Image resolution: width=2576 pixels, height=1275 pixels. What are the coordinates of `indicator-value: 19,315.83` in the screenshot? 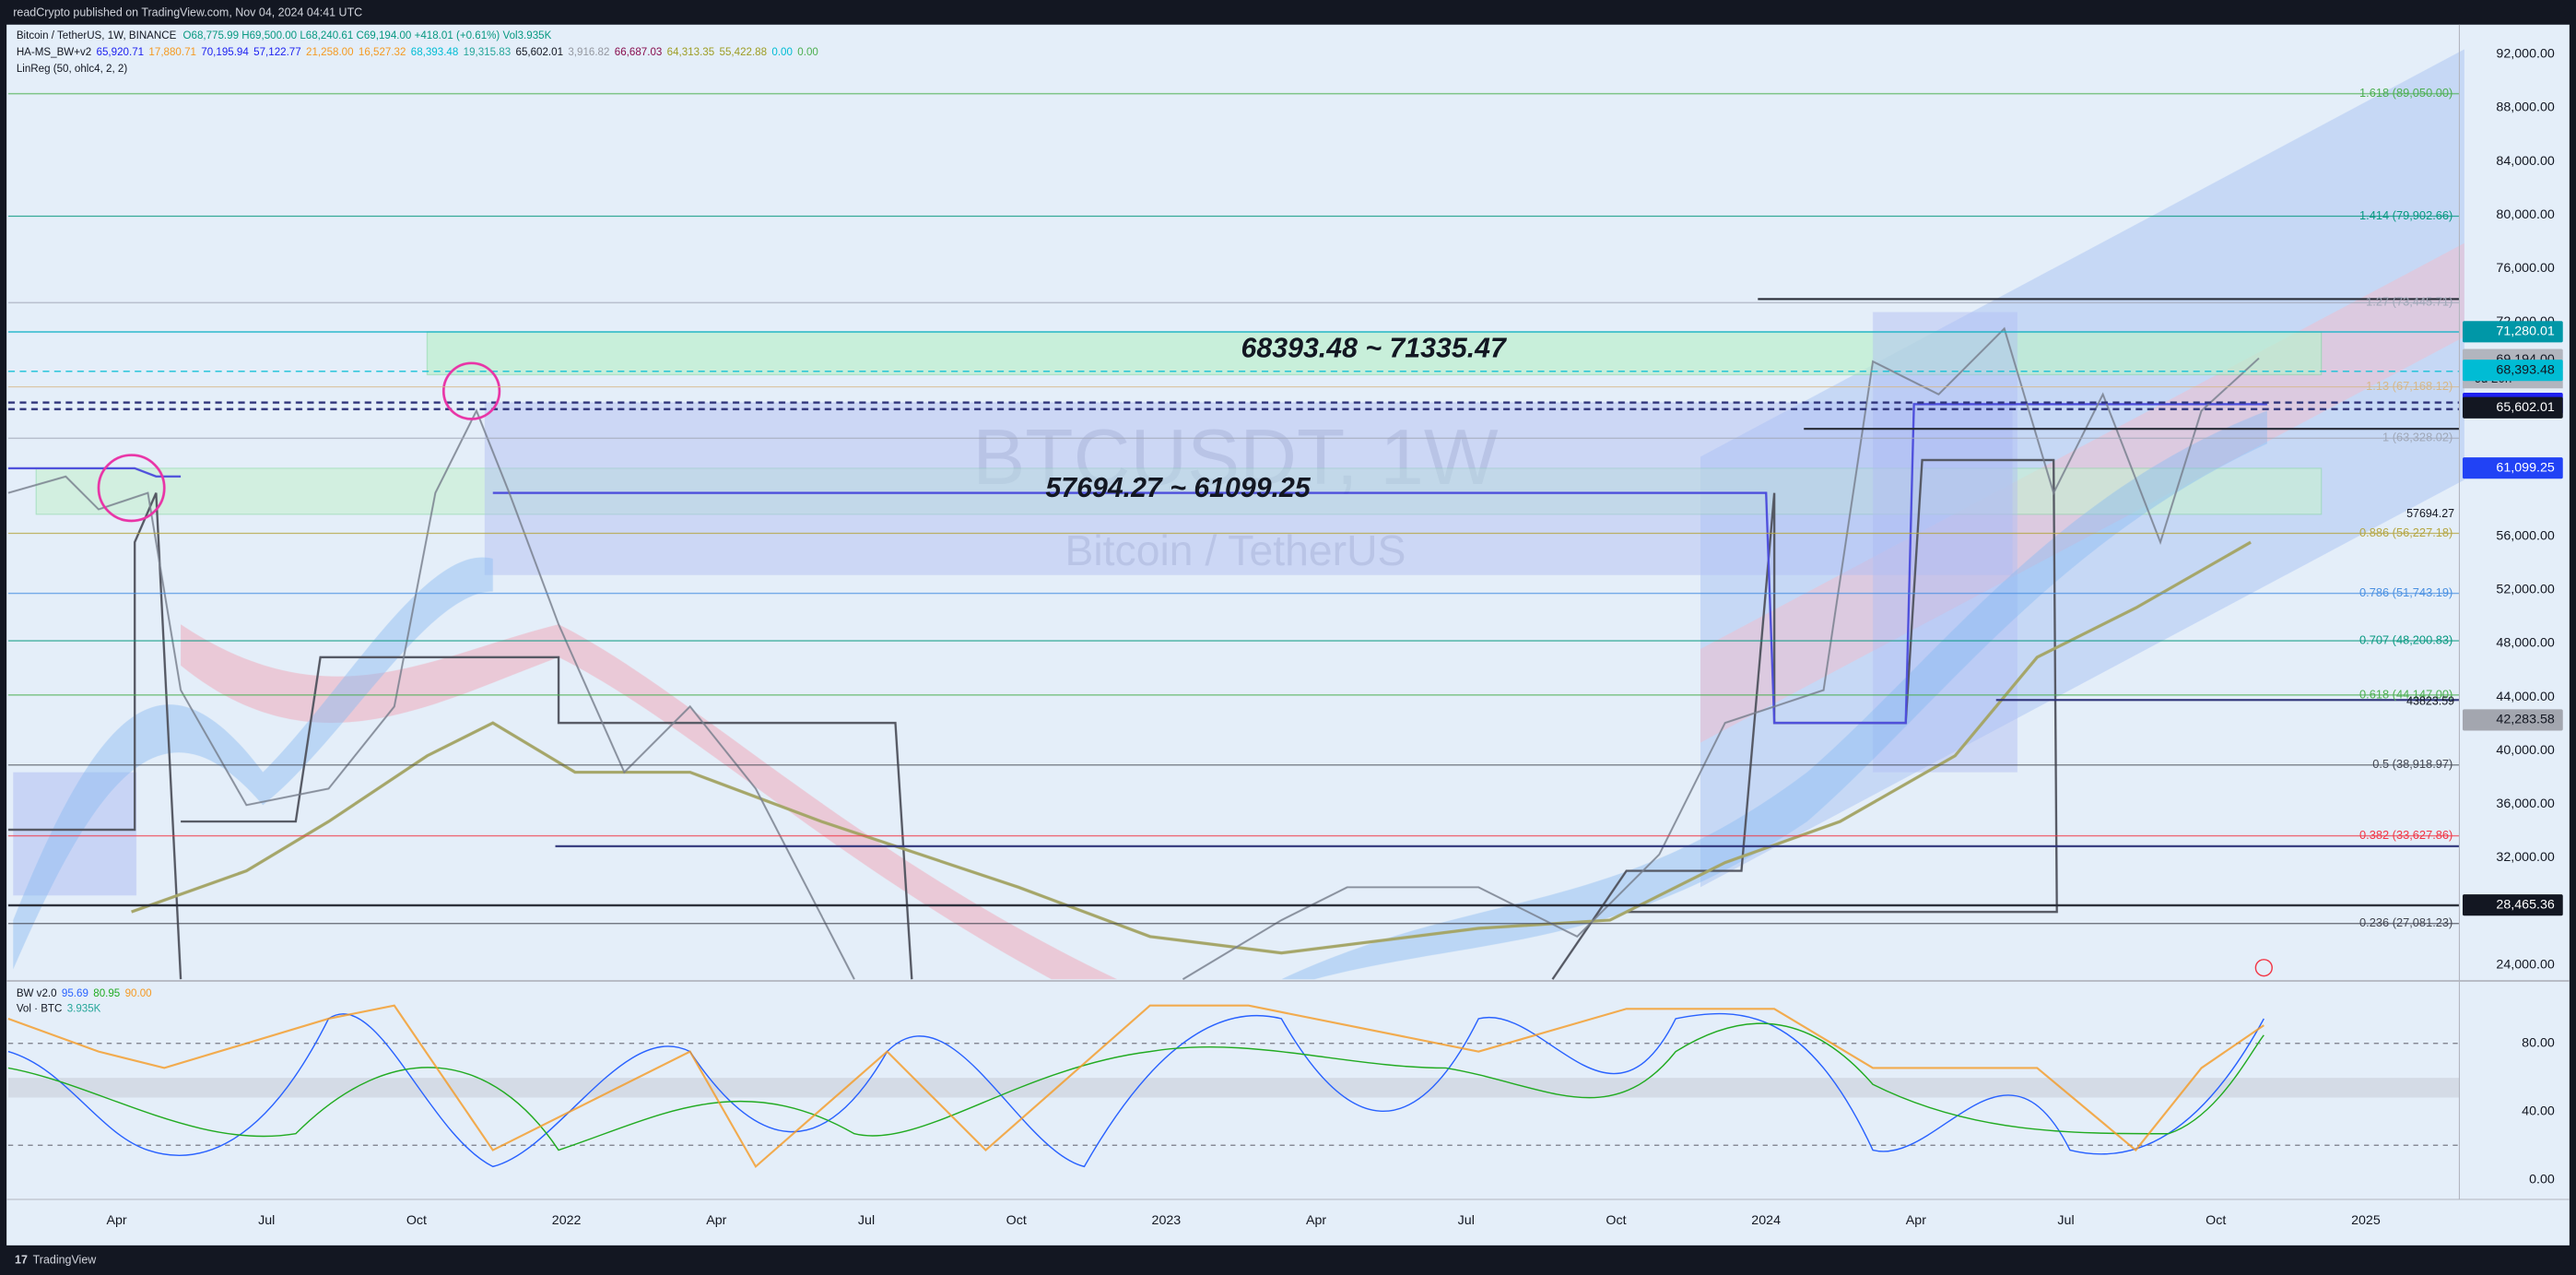 It's located at (488, 52).